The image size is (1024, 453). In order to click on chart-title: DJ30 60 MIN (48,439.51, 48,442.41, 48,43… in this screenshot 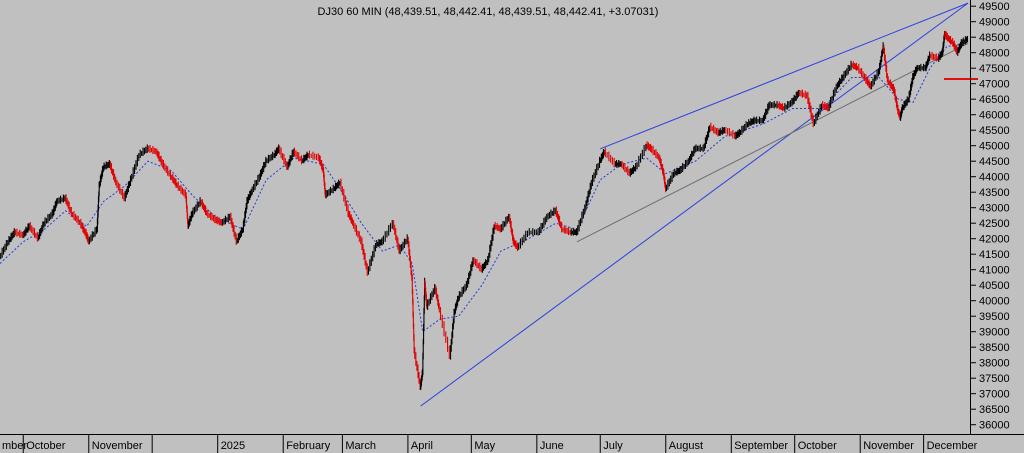, I will do `click(488, 12)`.